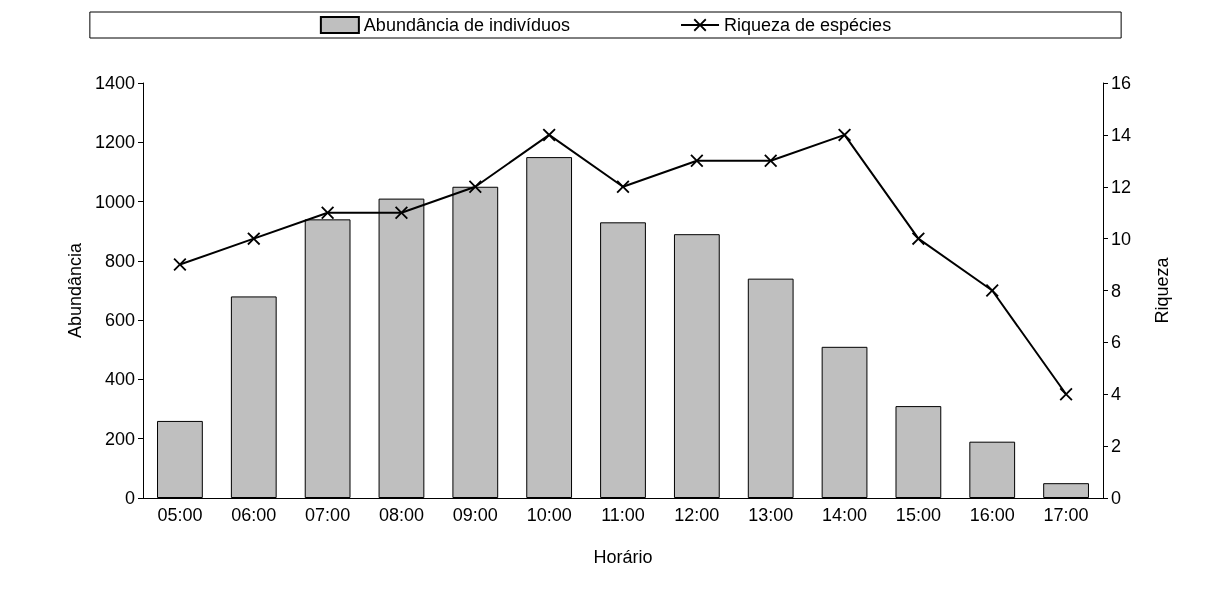  I want to click on y-tick-label: 400, so click(119, 379).